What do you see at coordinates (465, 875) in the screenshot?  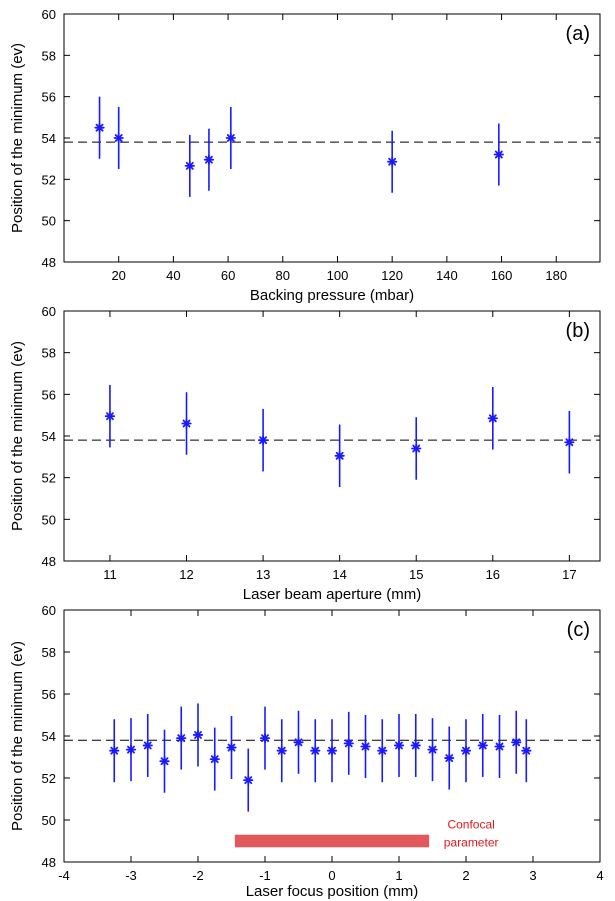 I see `x-tick-label: 2` at bounding box center [465, 875].